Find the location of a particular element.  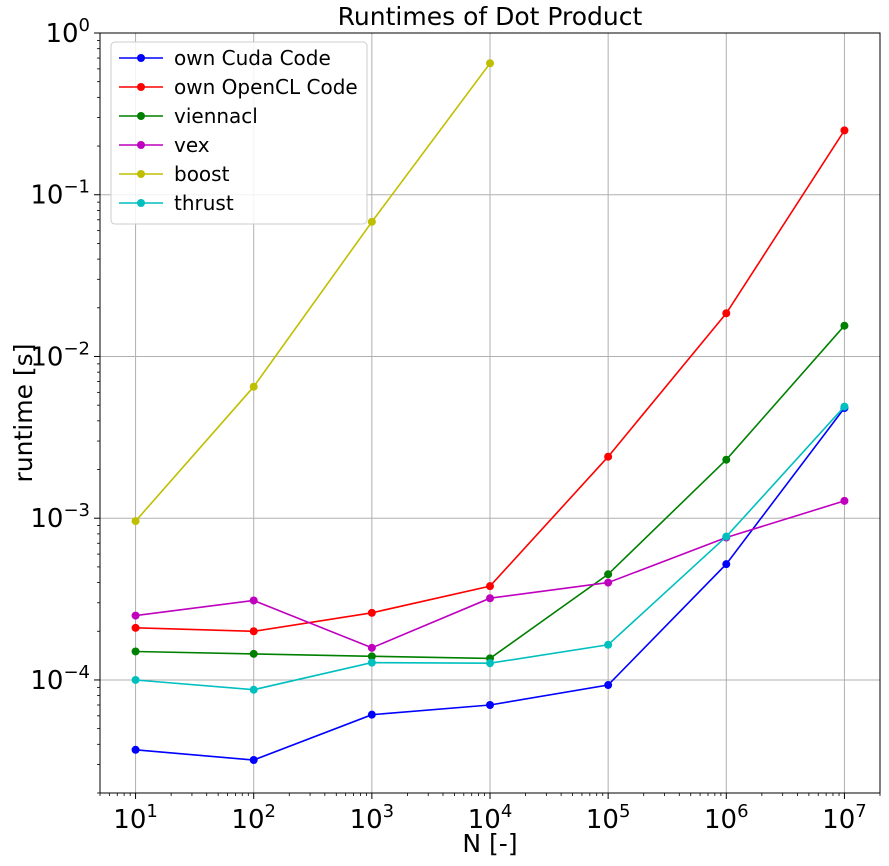

legend-item: thrust is located at coordinates (176, 203).